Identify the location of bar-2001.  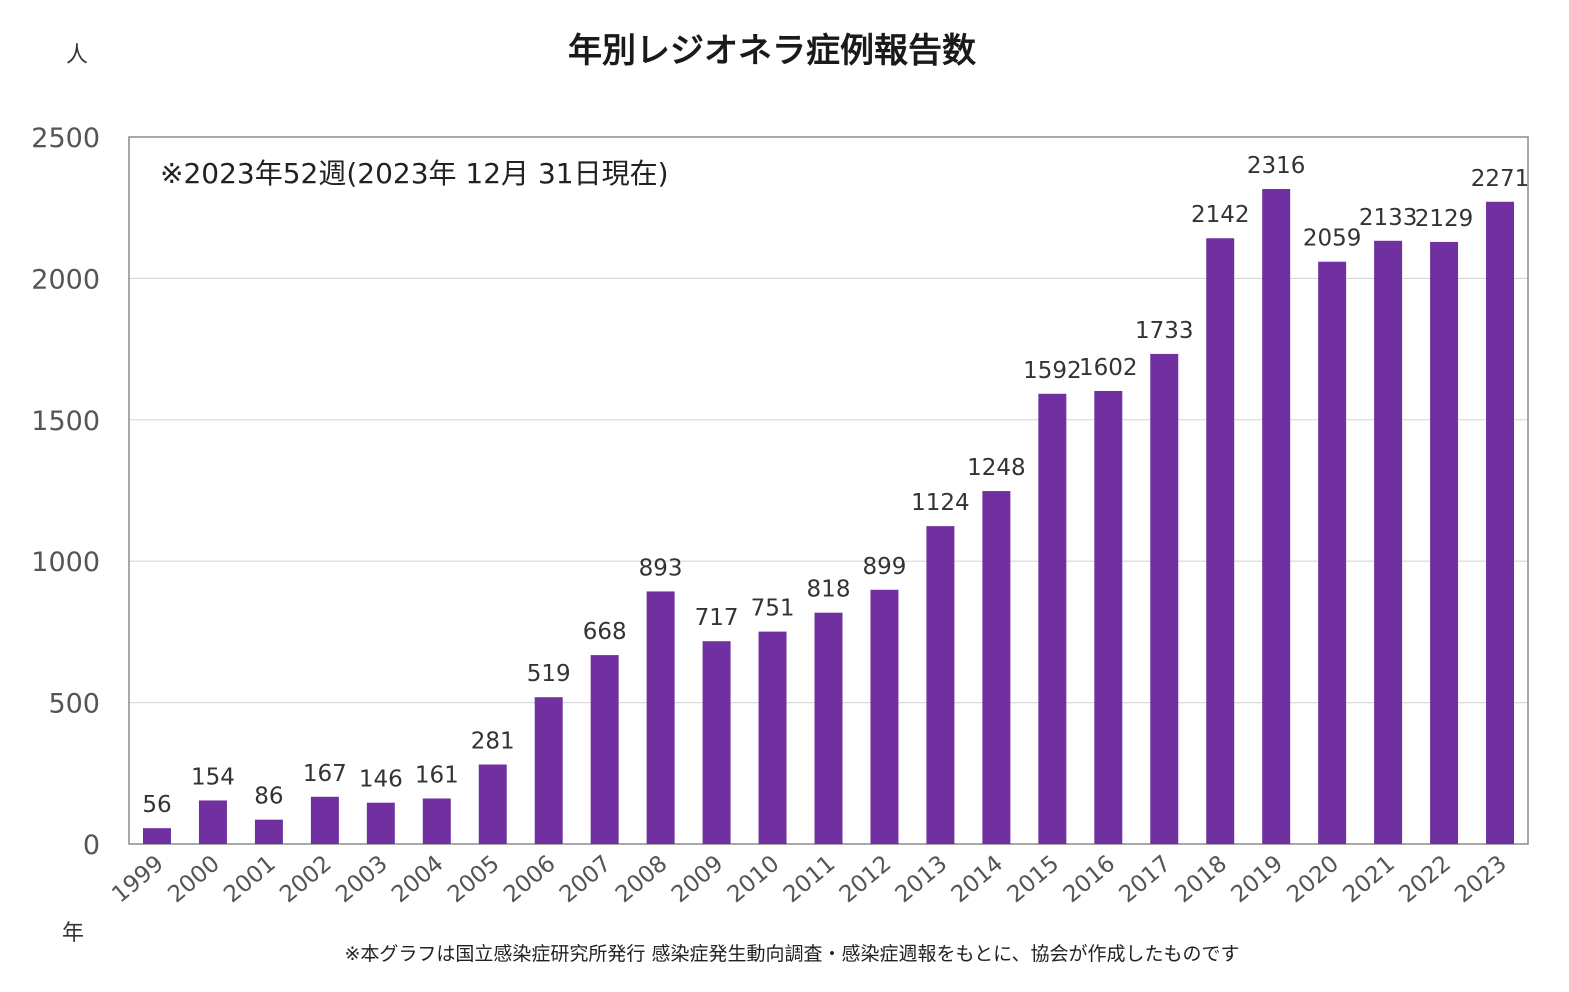
(268, 831).